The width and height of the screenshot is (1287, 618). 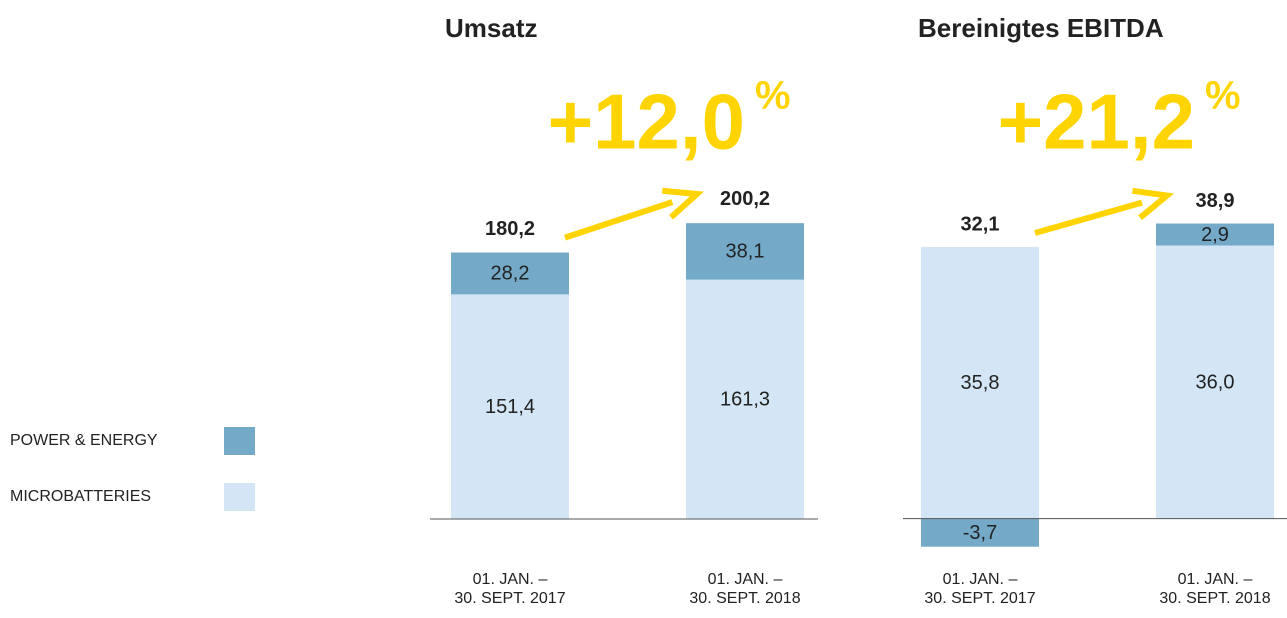 I want to click on total-label: 32,1, so click(x=980, y=224).